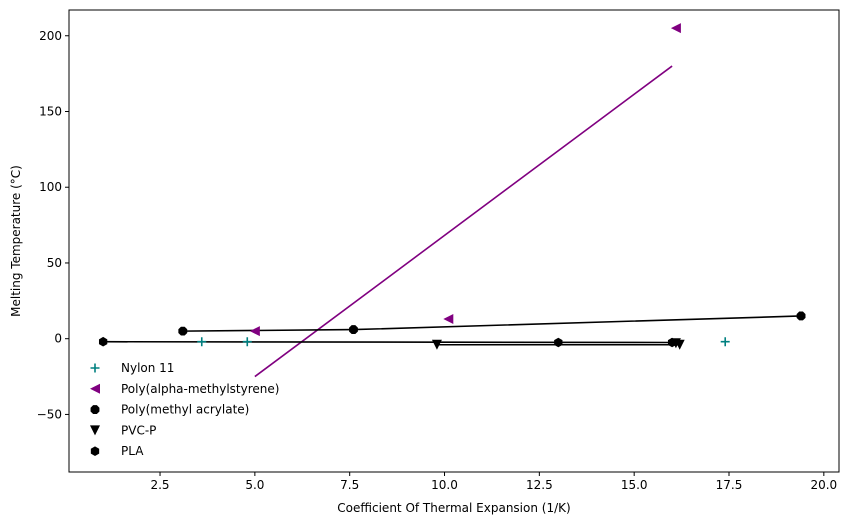 The width and height of the screenshot is (859, 525). Describe the element at coordinates (50, 187) in the screenshot. I see `y-tick-label: 100` at that location.